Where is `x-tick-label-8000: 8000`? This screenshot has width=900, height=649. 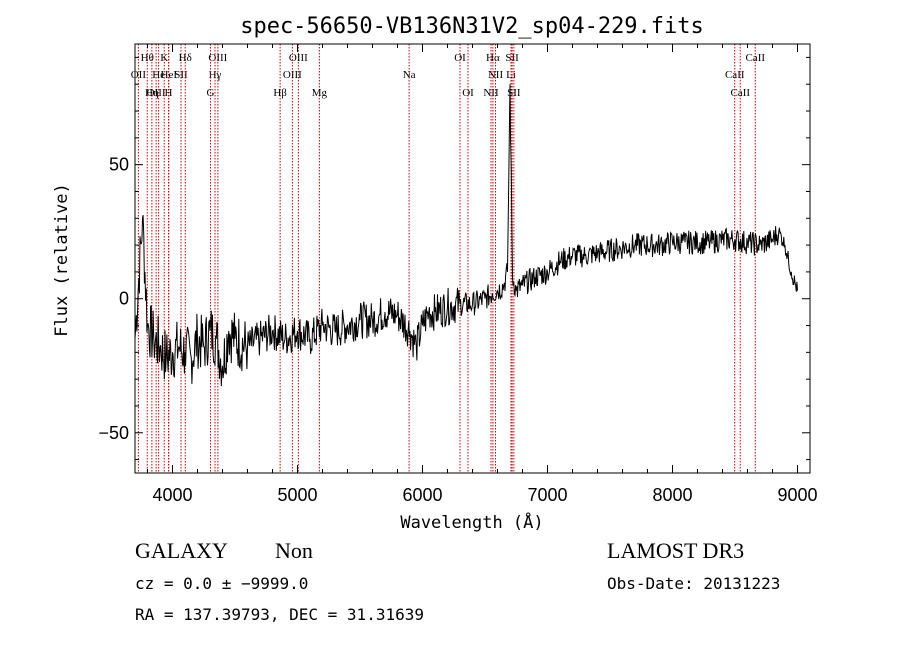
x-tick-label-8000: 8000 is located at coordinates (672, 495).